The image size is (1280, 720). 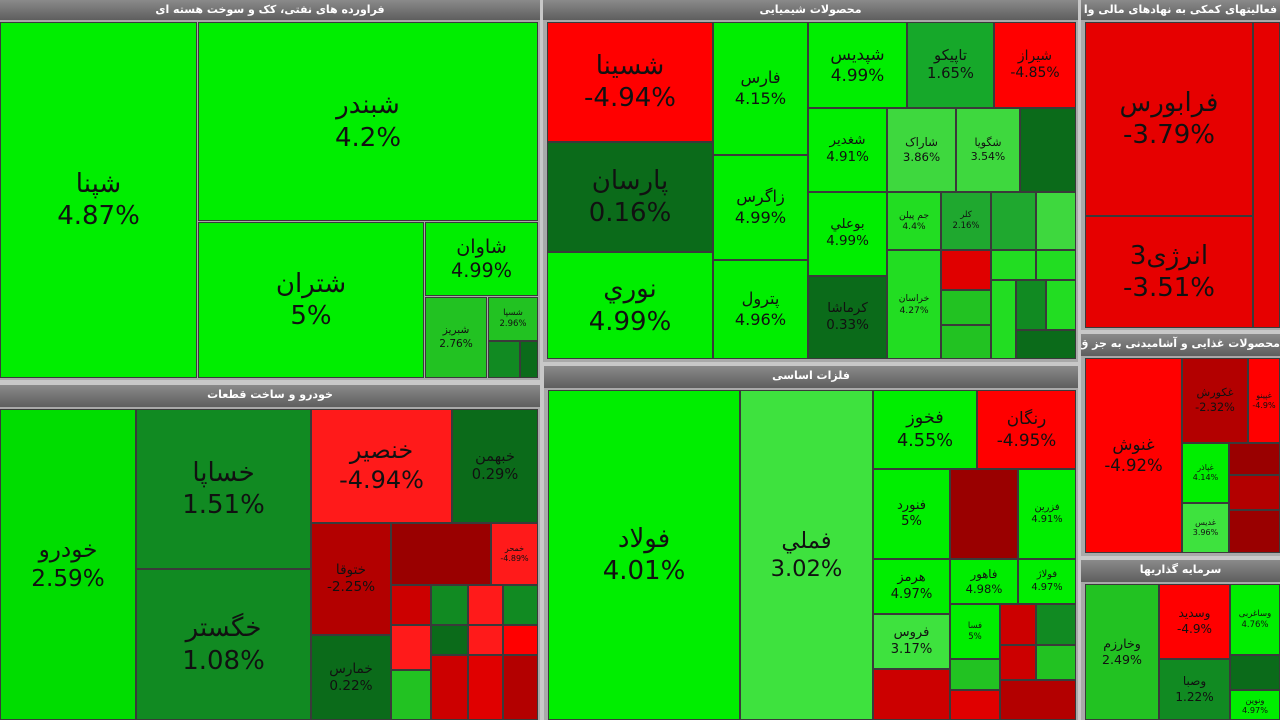 What do you see at coordinates (950, 55) in the screenshot?
I see `tile-symbol: تاپیکو` at bounding box center [950, 55].